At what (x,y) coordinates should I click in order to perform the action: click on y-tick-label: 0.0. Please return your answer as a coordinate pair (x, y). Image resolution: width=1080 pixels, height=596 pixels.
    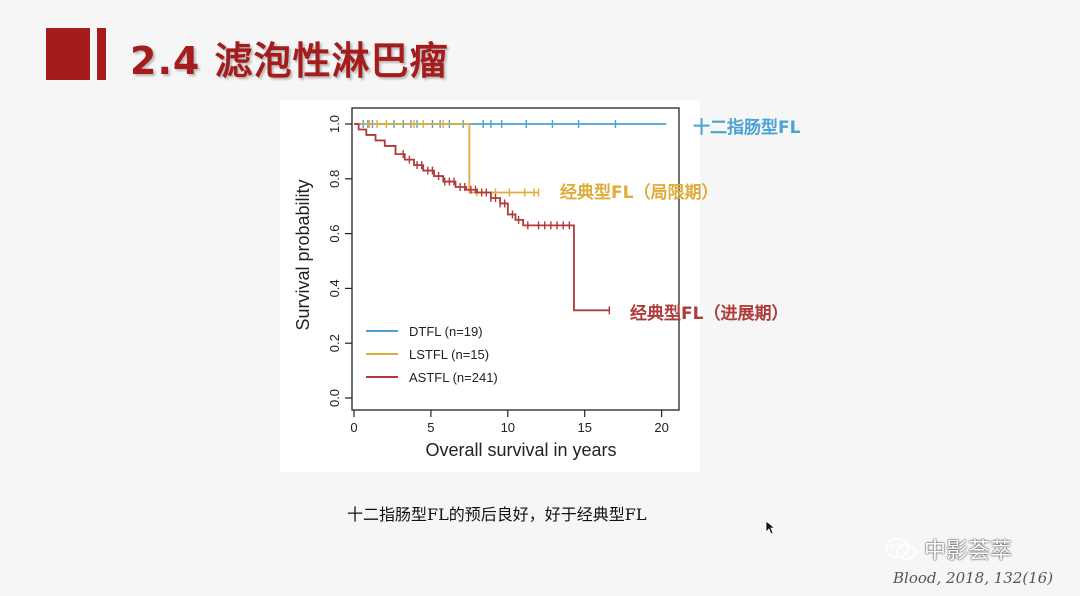
    Looking at the image, I should click on (334, 398).